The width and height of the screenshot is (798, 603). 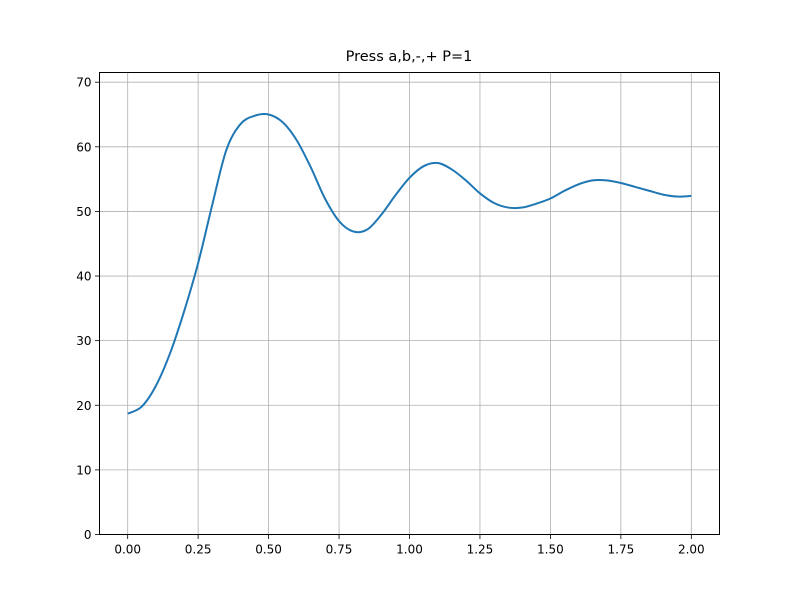 What do you see at coordinates (83, 212) in the screenshot?
I see `y-tick-label: 50` at bounding box center [83, 212].